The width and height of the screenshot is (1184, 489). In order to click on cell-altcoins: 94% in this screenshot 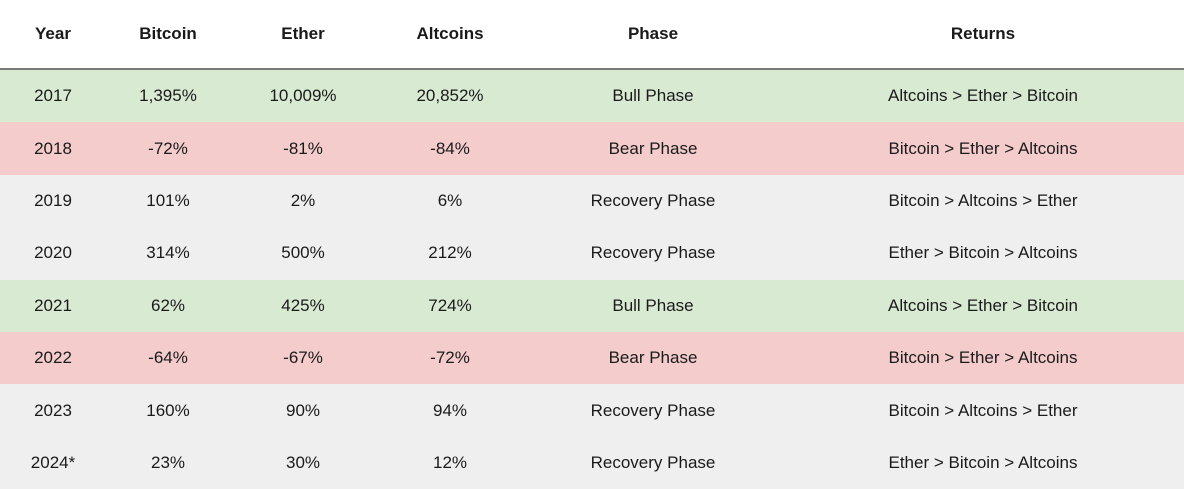, I will do `click(450, 410)`.